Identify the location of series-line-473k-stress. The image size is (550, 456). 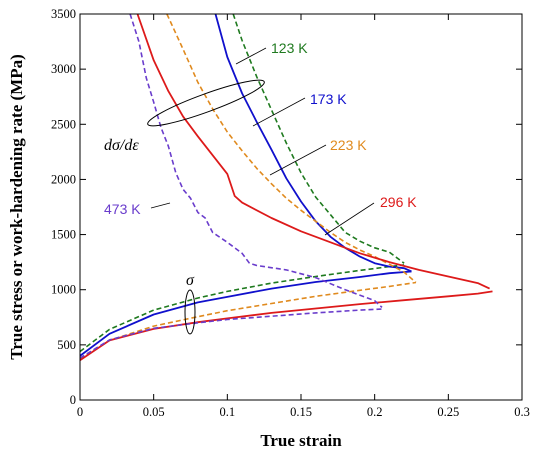
(231, 333).